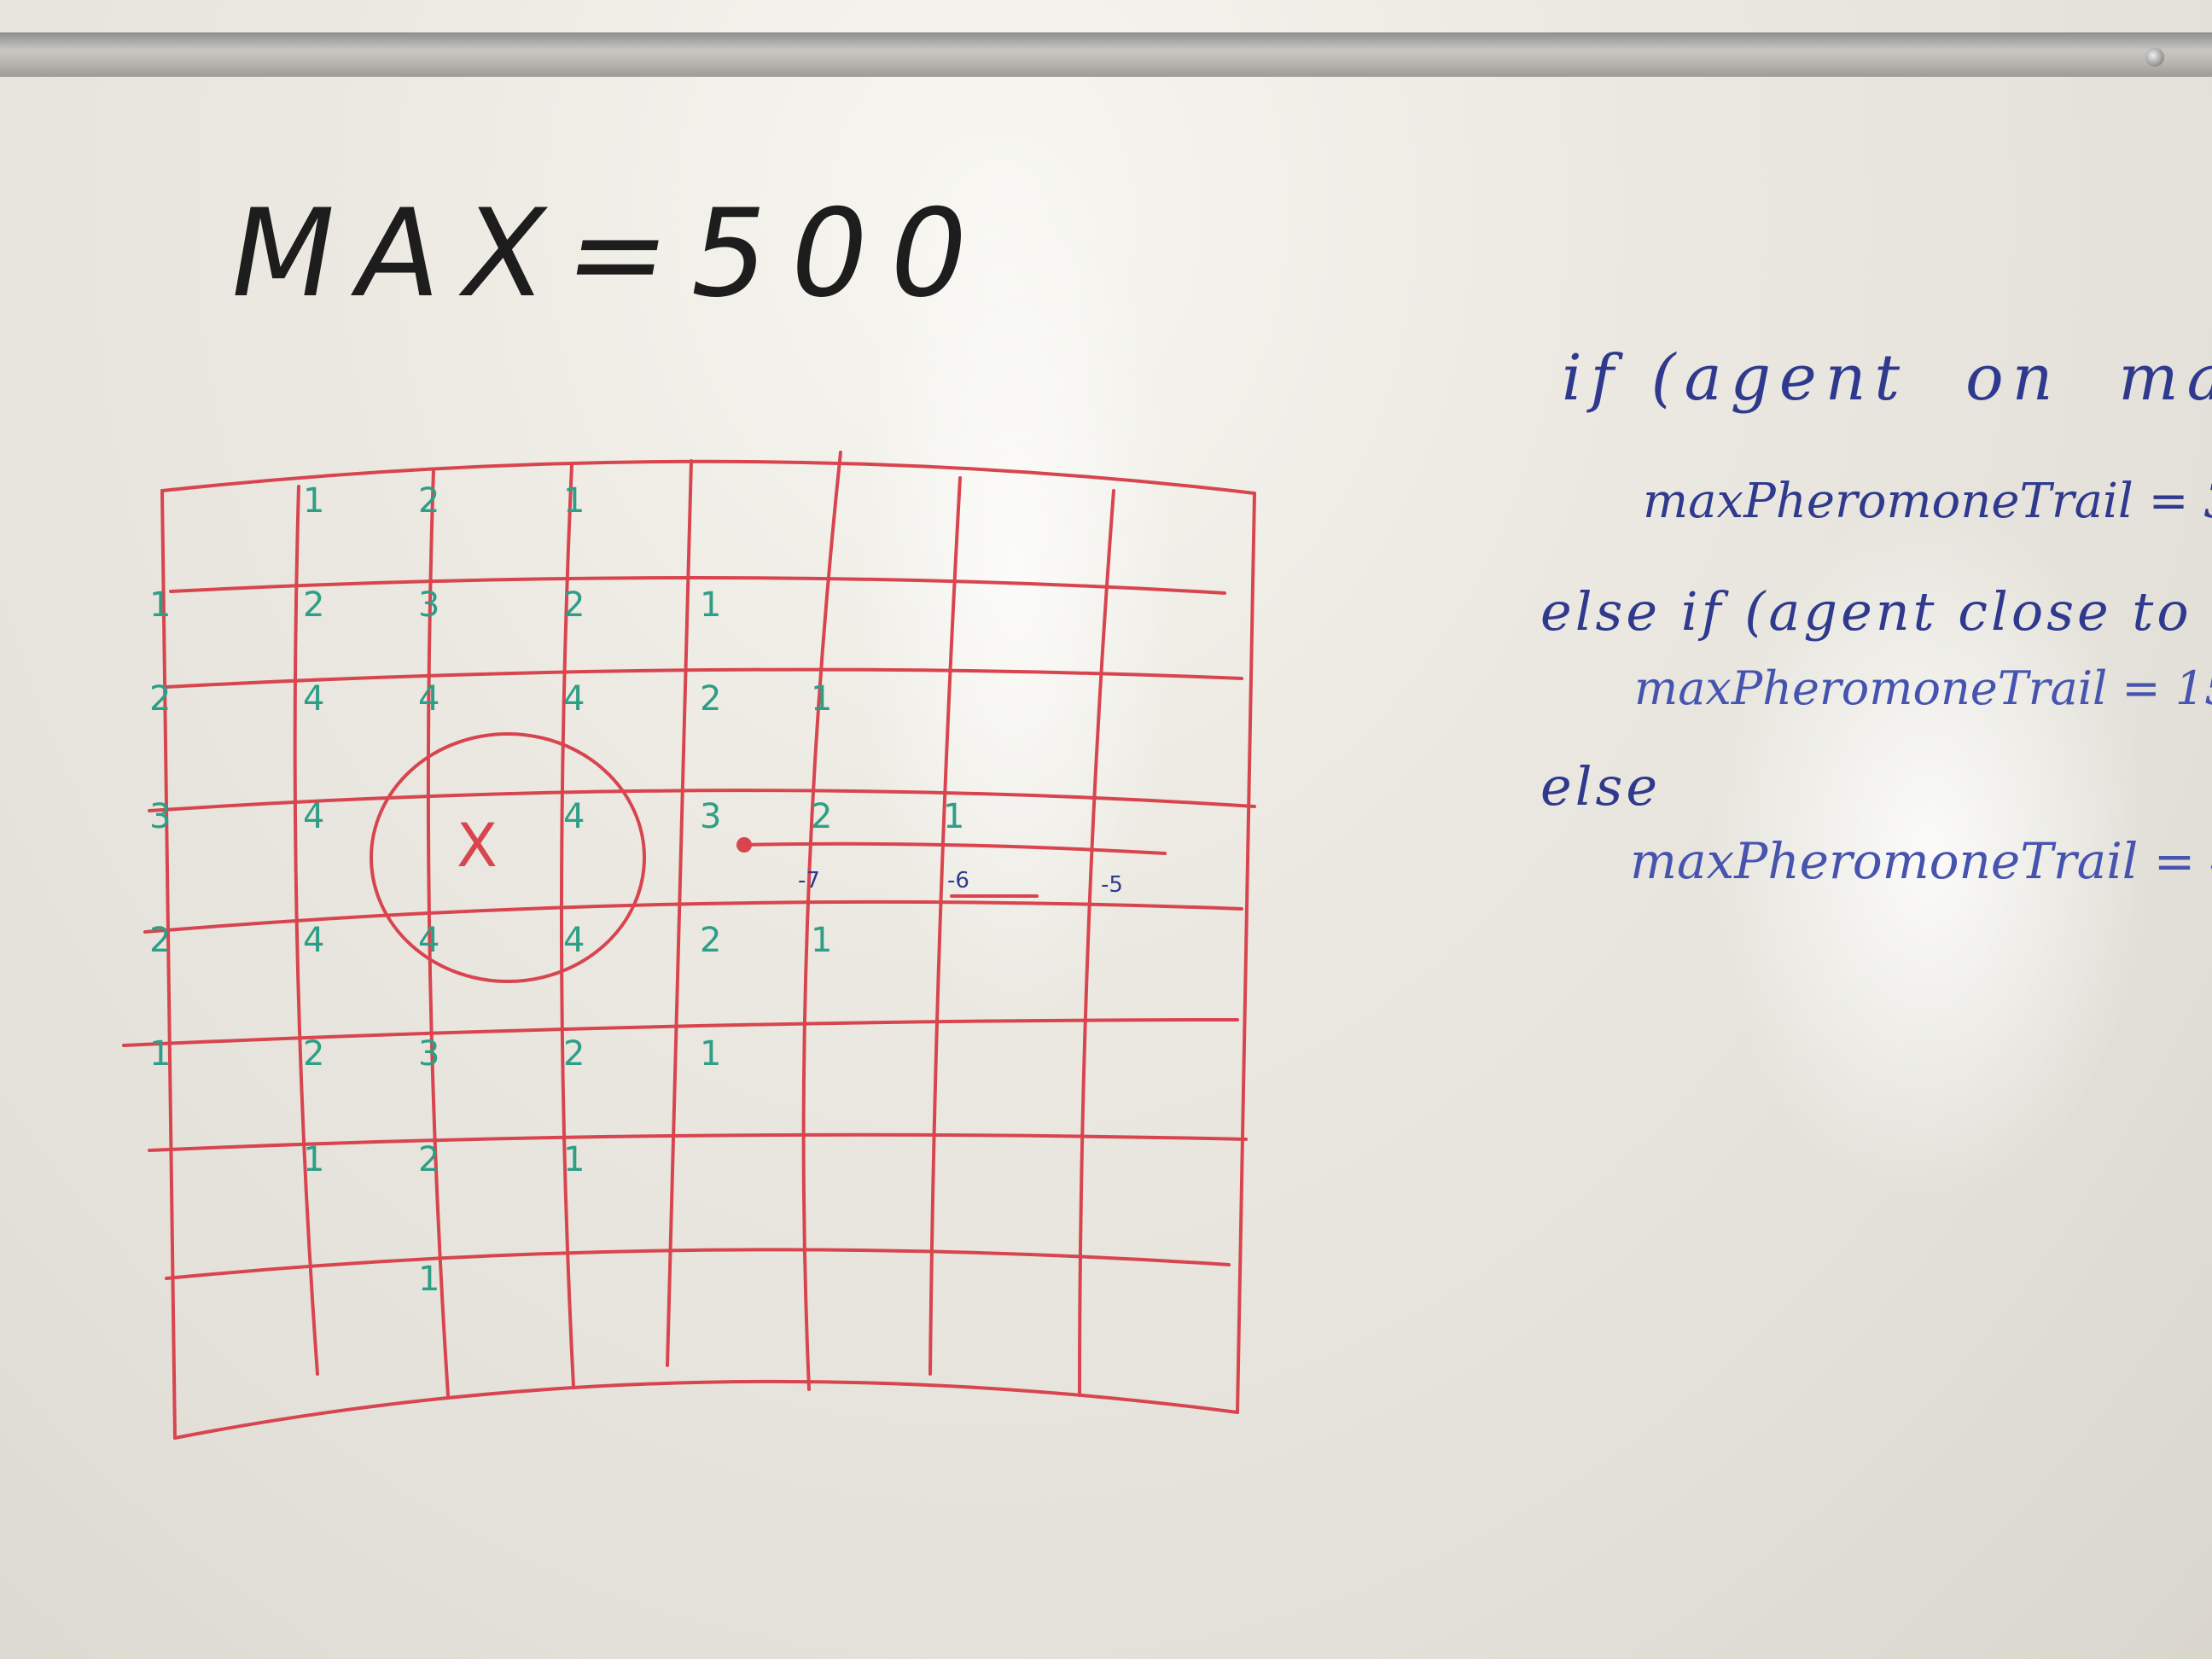  Describe the element at coordinates (809, 881) in the screenshot. I see `trail-value: -7` at that location.